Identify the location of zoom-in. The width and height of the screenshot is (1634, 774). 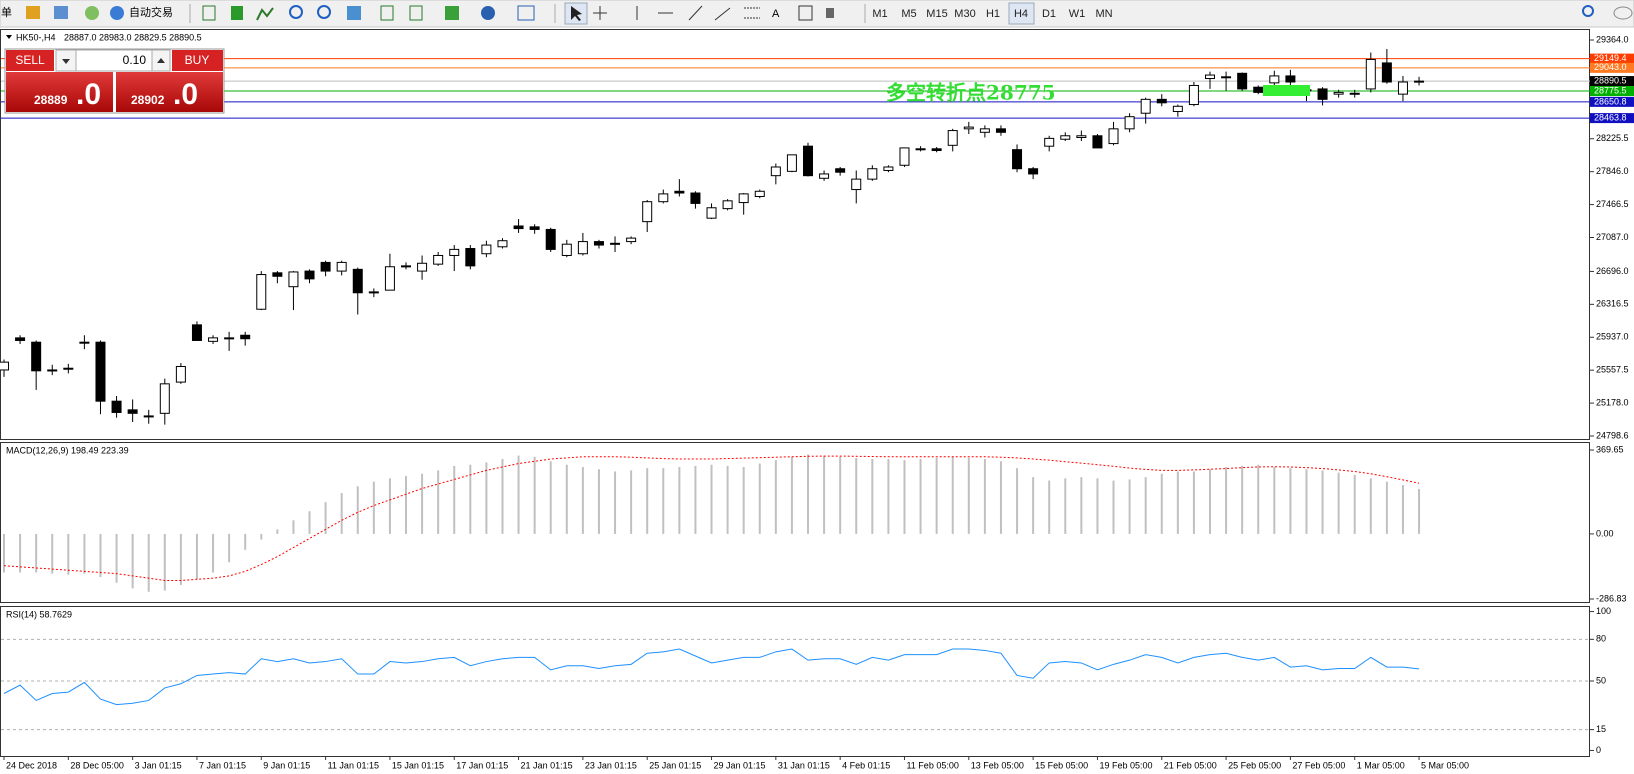
(296, 12).